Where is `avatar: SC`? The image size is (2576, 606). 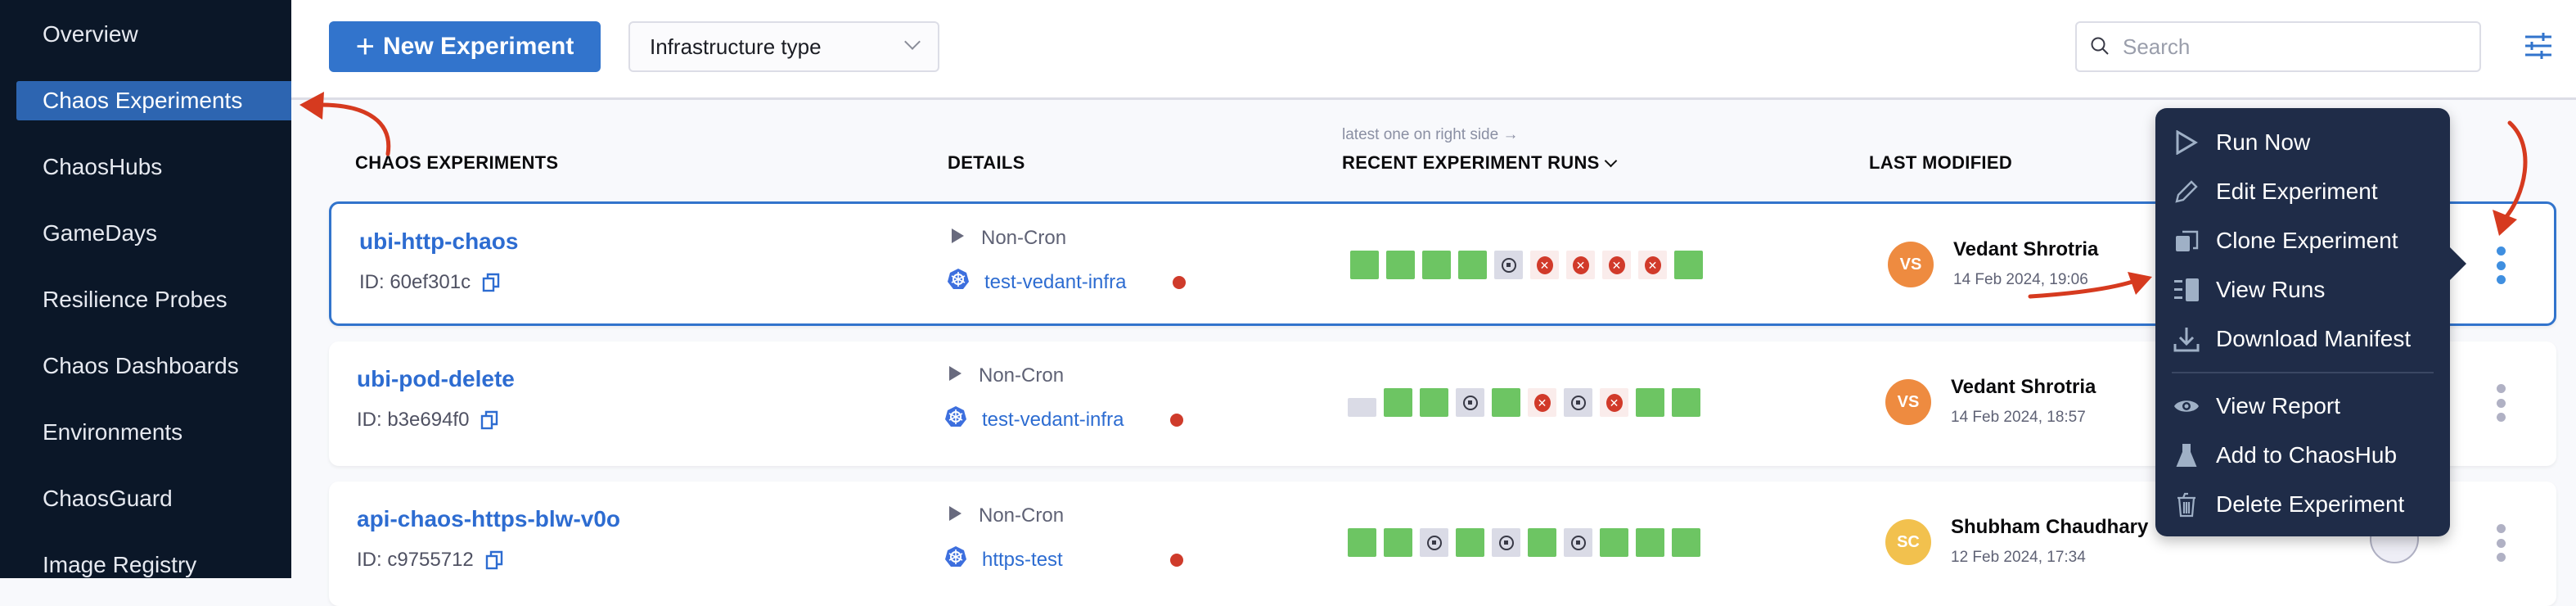 avatar: SC is located at coordinates (1908, 542).